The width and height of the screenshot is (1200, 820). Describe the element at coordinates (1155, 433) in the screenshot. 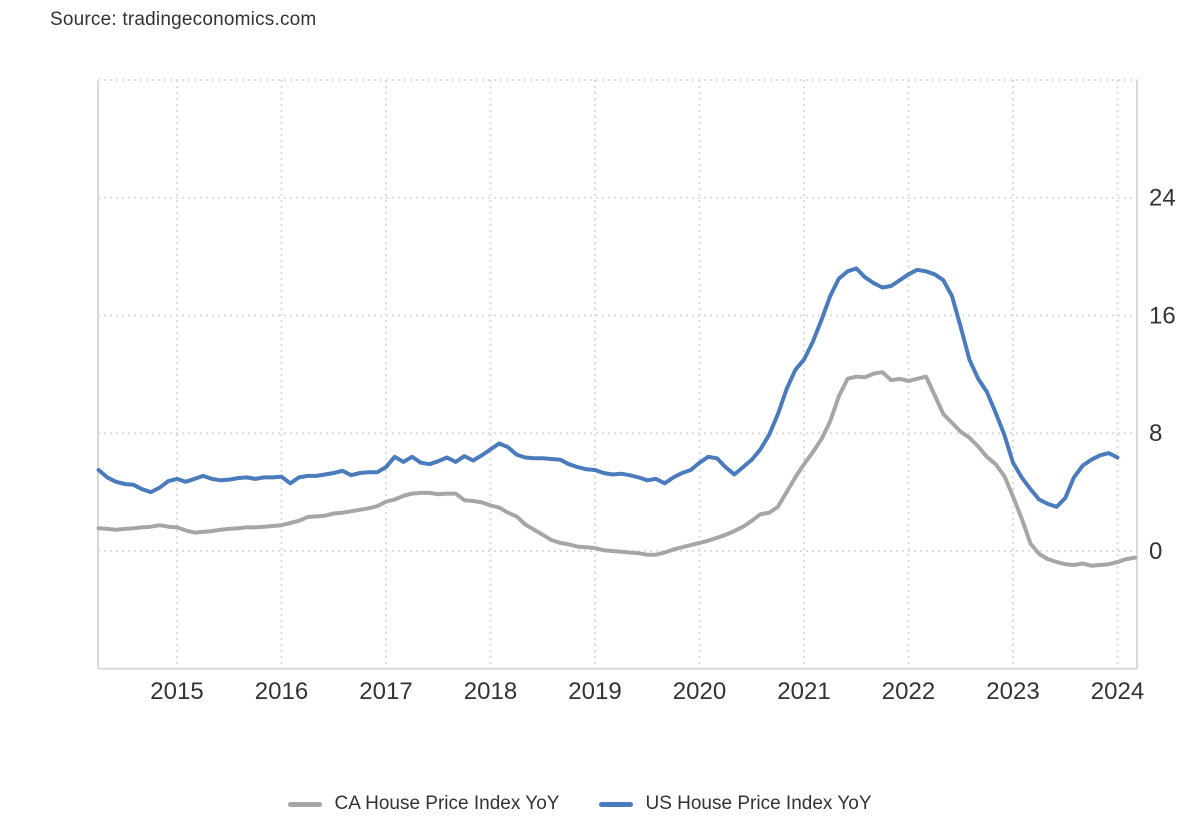

I see `y-tick-8: 8` at that location.